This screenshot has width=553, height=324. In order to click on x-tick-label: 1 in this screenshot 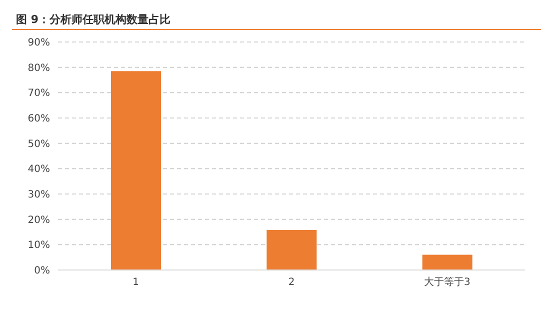, I will do `click(136, 282)`.